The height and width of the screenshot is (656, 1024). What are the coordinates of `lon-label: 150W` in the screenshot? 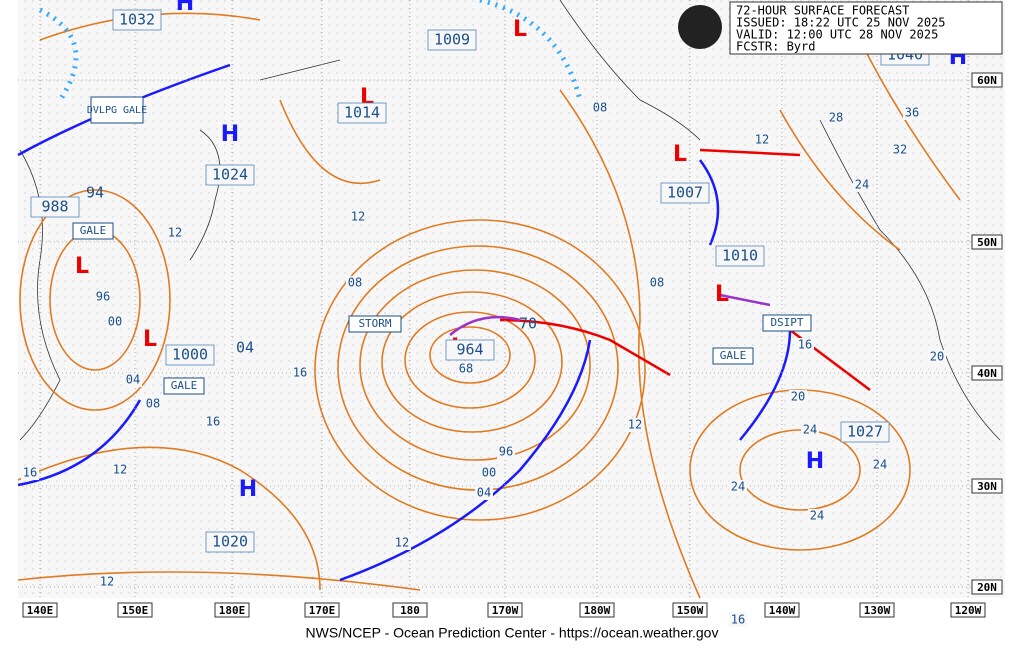 It's located at (690, 610).